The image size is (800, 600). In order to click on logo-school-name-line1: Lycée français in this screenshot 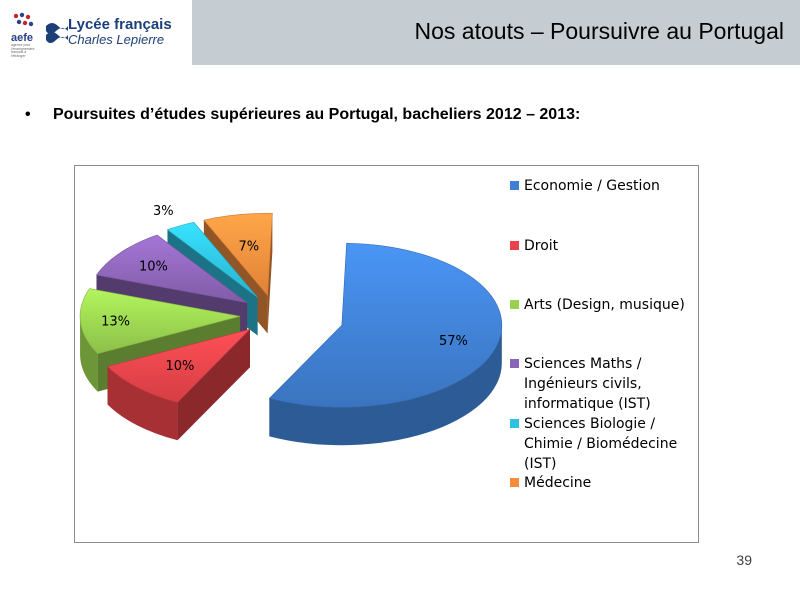, I will do `click(120, 24)`.